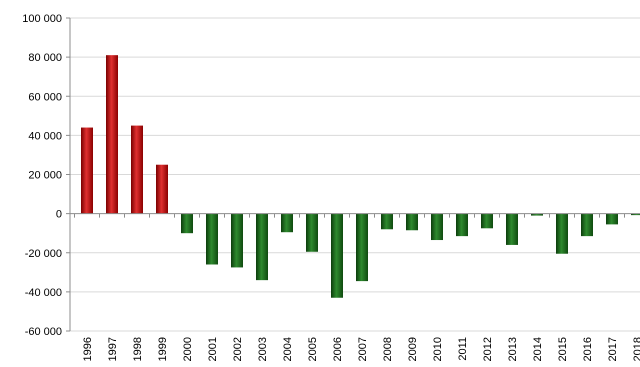 Image resolution: width=640 pixels, height=367 pixels. What do you see at coordinates (43, 332) in the screenshot?
I see `y-tick-label: -60 000` at bounding box center [43, 332].